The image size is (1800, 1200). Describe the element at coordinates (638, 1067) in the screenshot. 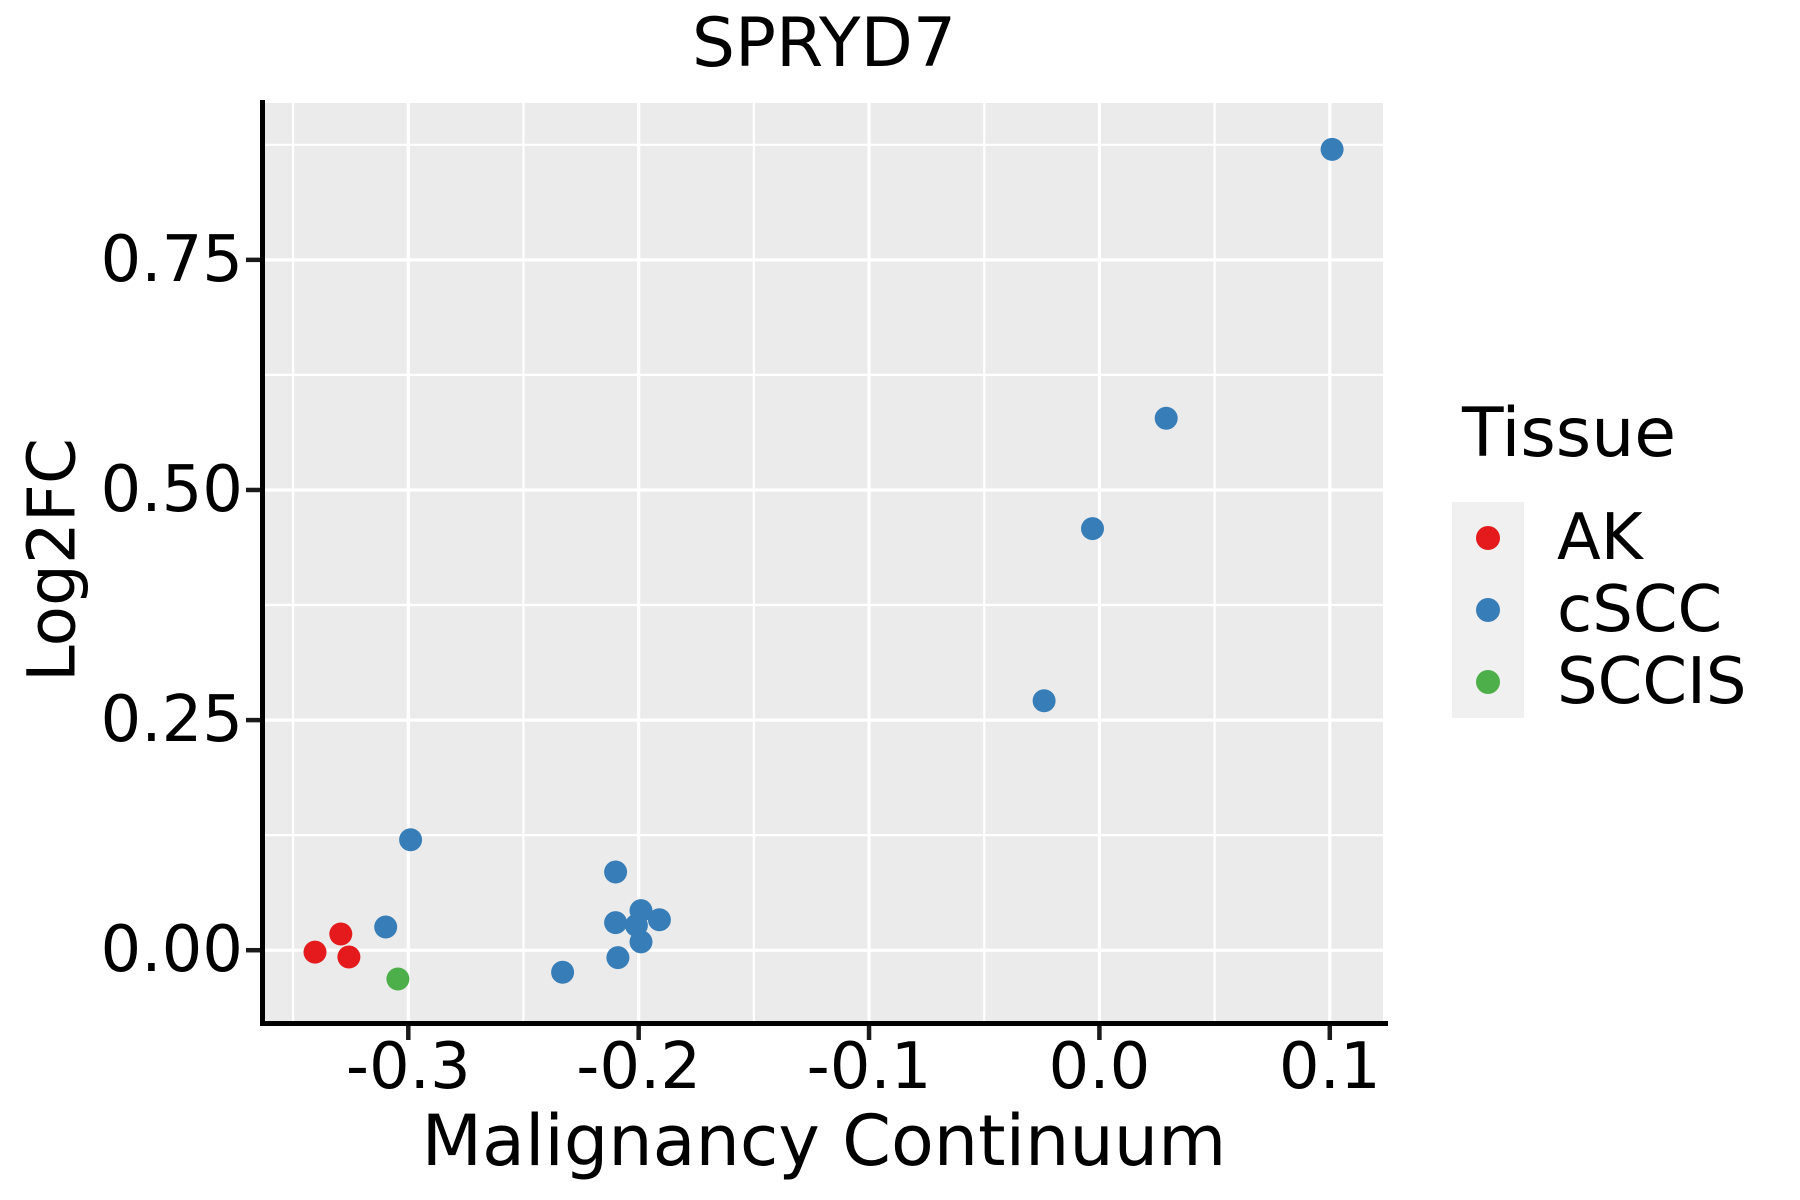

I see `x-tick-label: -0.2` at that location.